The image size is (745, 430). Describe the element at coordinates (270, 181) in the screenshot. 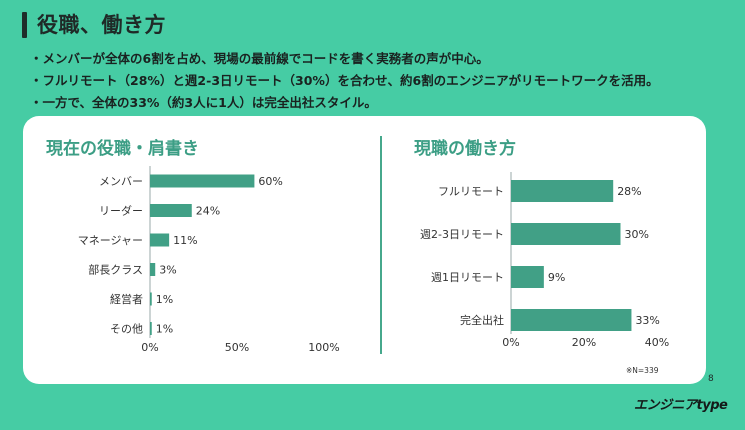

I see `value-label: 60%` at that location.